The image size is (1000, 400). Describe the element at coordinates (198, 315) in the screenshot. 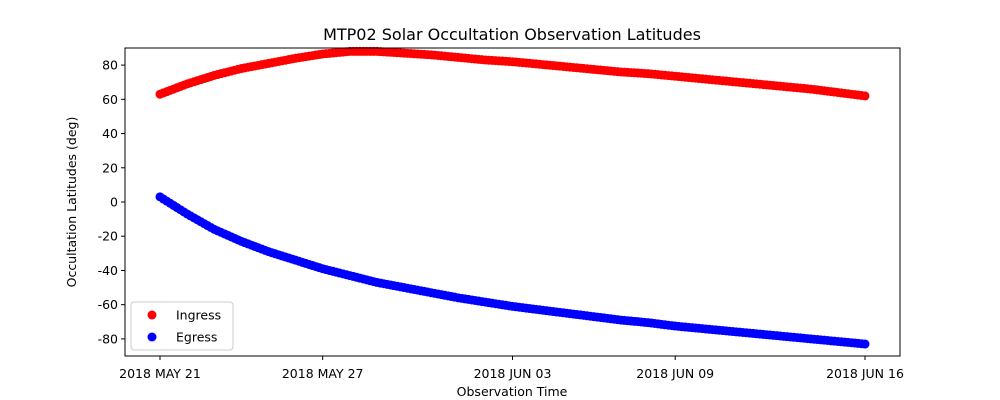

I see `legend-label: Ingress` at that location.